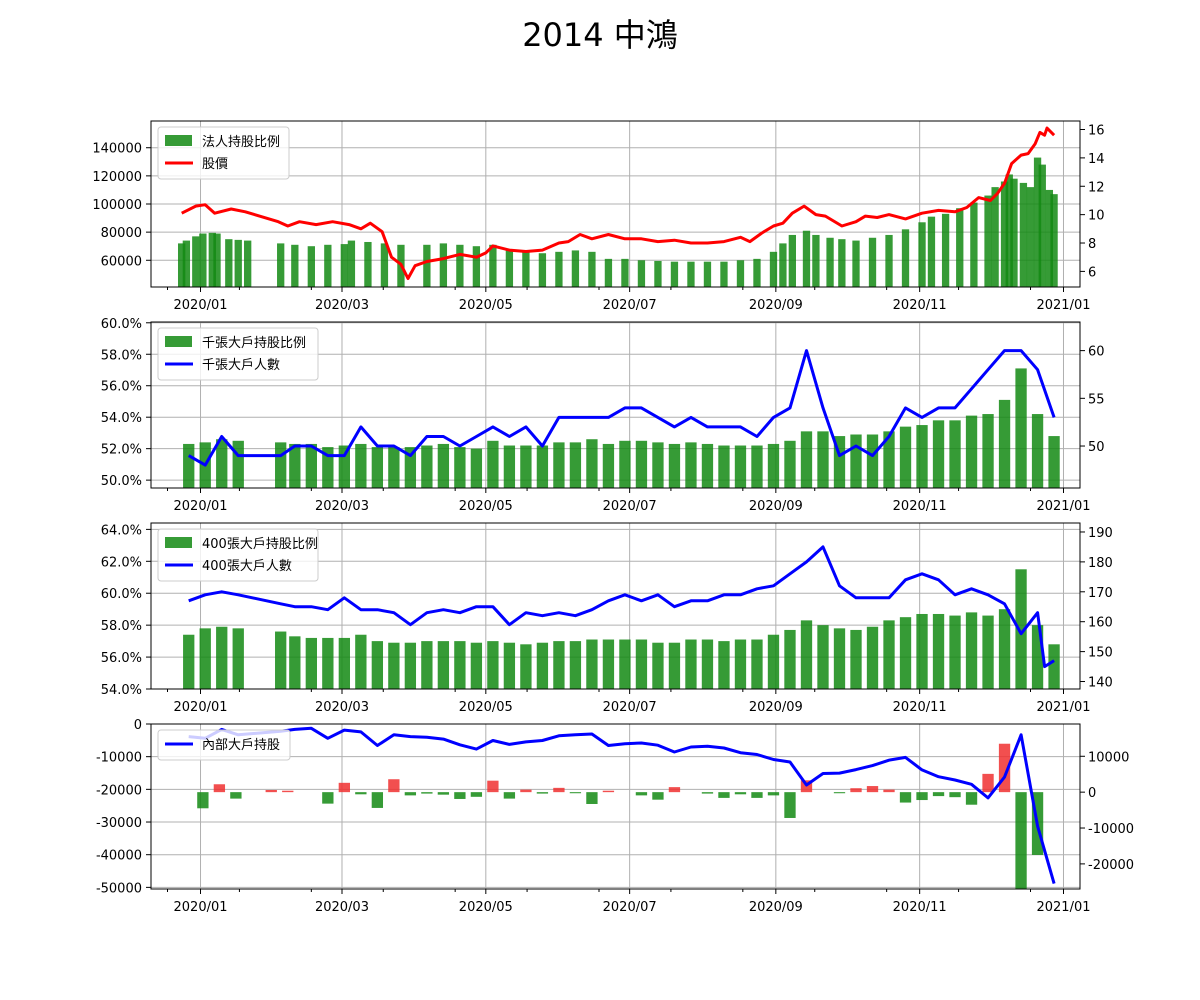 Image resolution: width=1200 pixels, height=1000 pixels. Describe the element at coordinates (615, 405) in the screenshot. I see `axes-frame` at that location.